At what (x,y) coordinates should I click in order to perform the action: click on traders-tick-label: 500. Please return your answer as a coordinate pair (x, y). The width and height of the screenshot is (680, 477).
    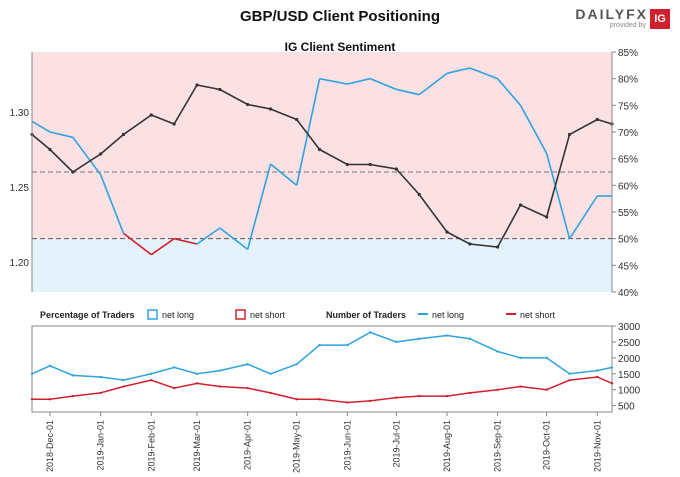
    Looking at the image, I should click on (626, 407).